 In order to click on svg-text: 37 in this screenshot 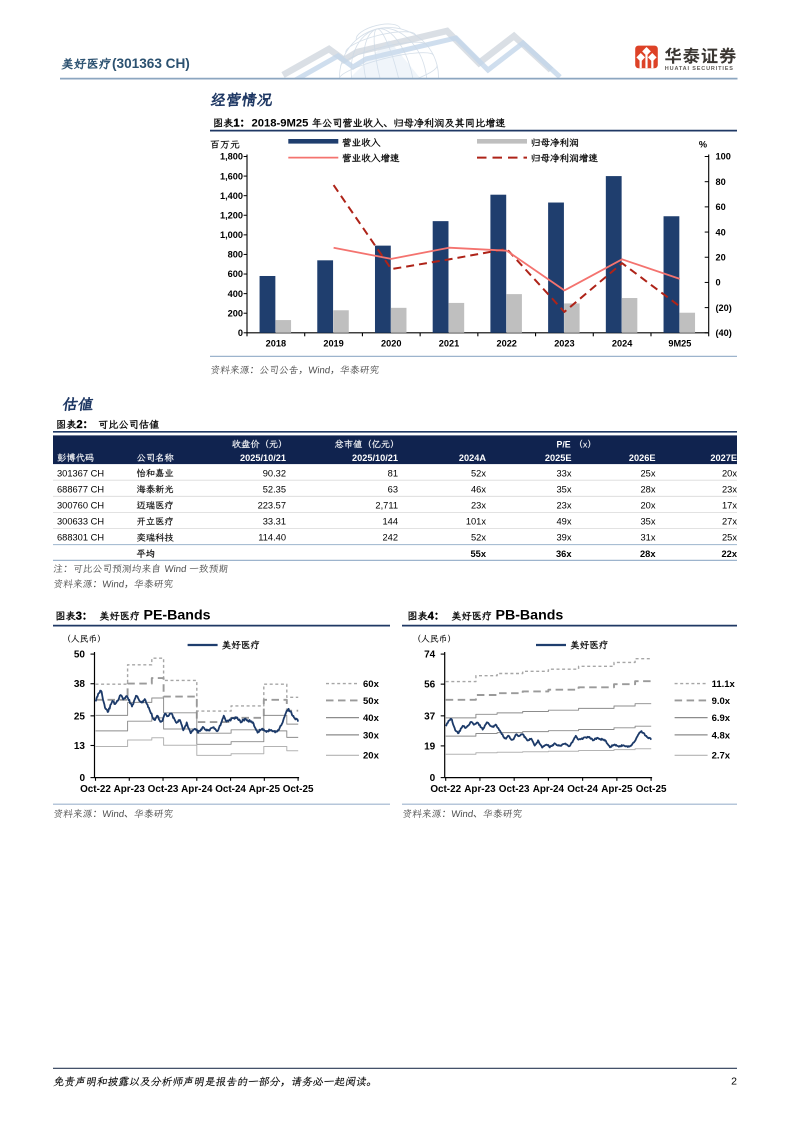, I will do `click(430, 716)`.